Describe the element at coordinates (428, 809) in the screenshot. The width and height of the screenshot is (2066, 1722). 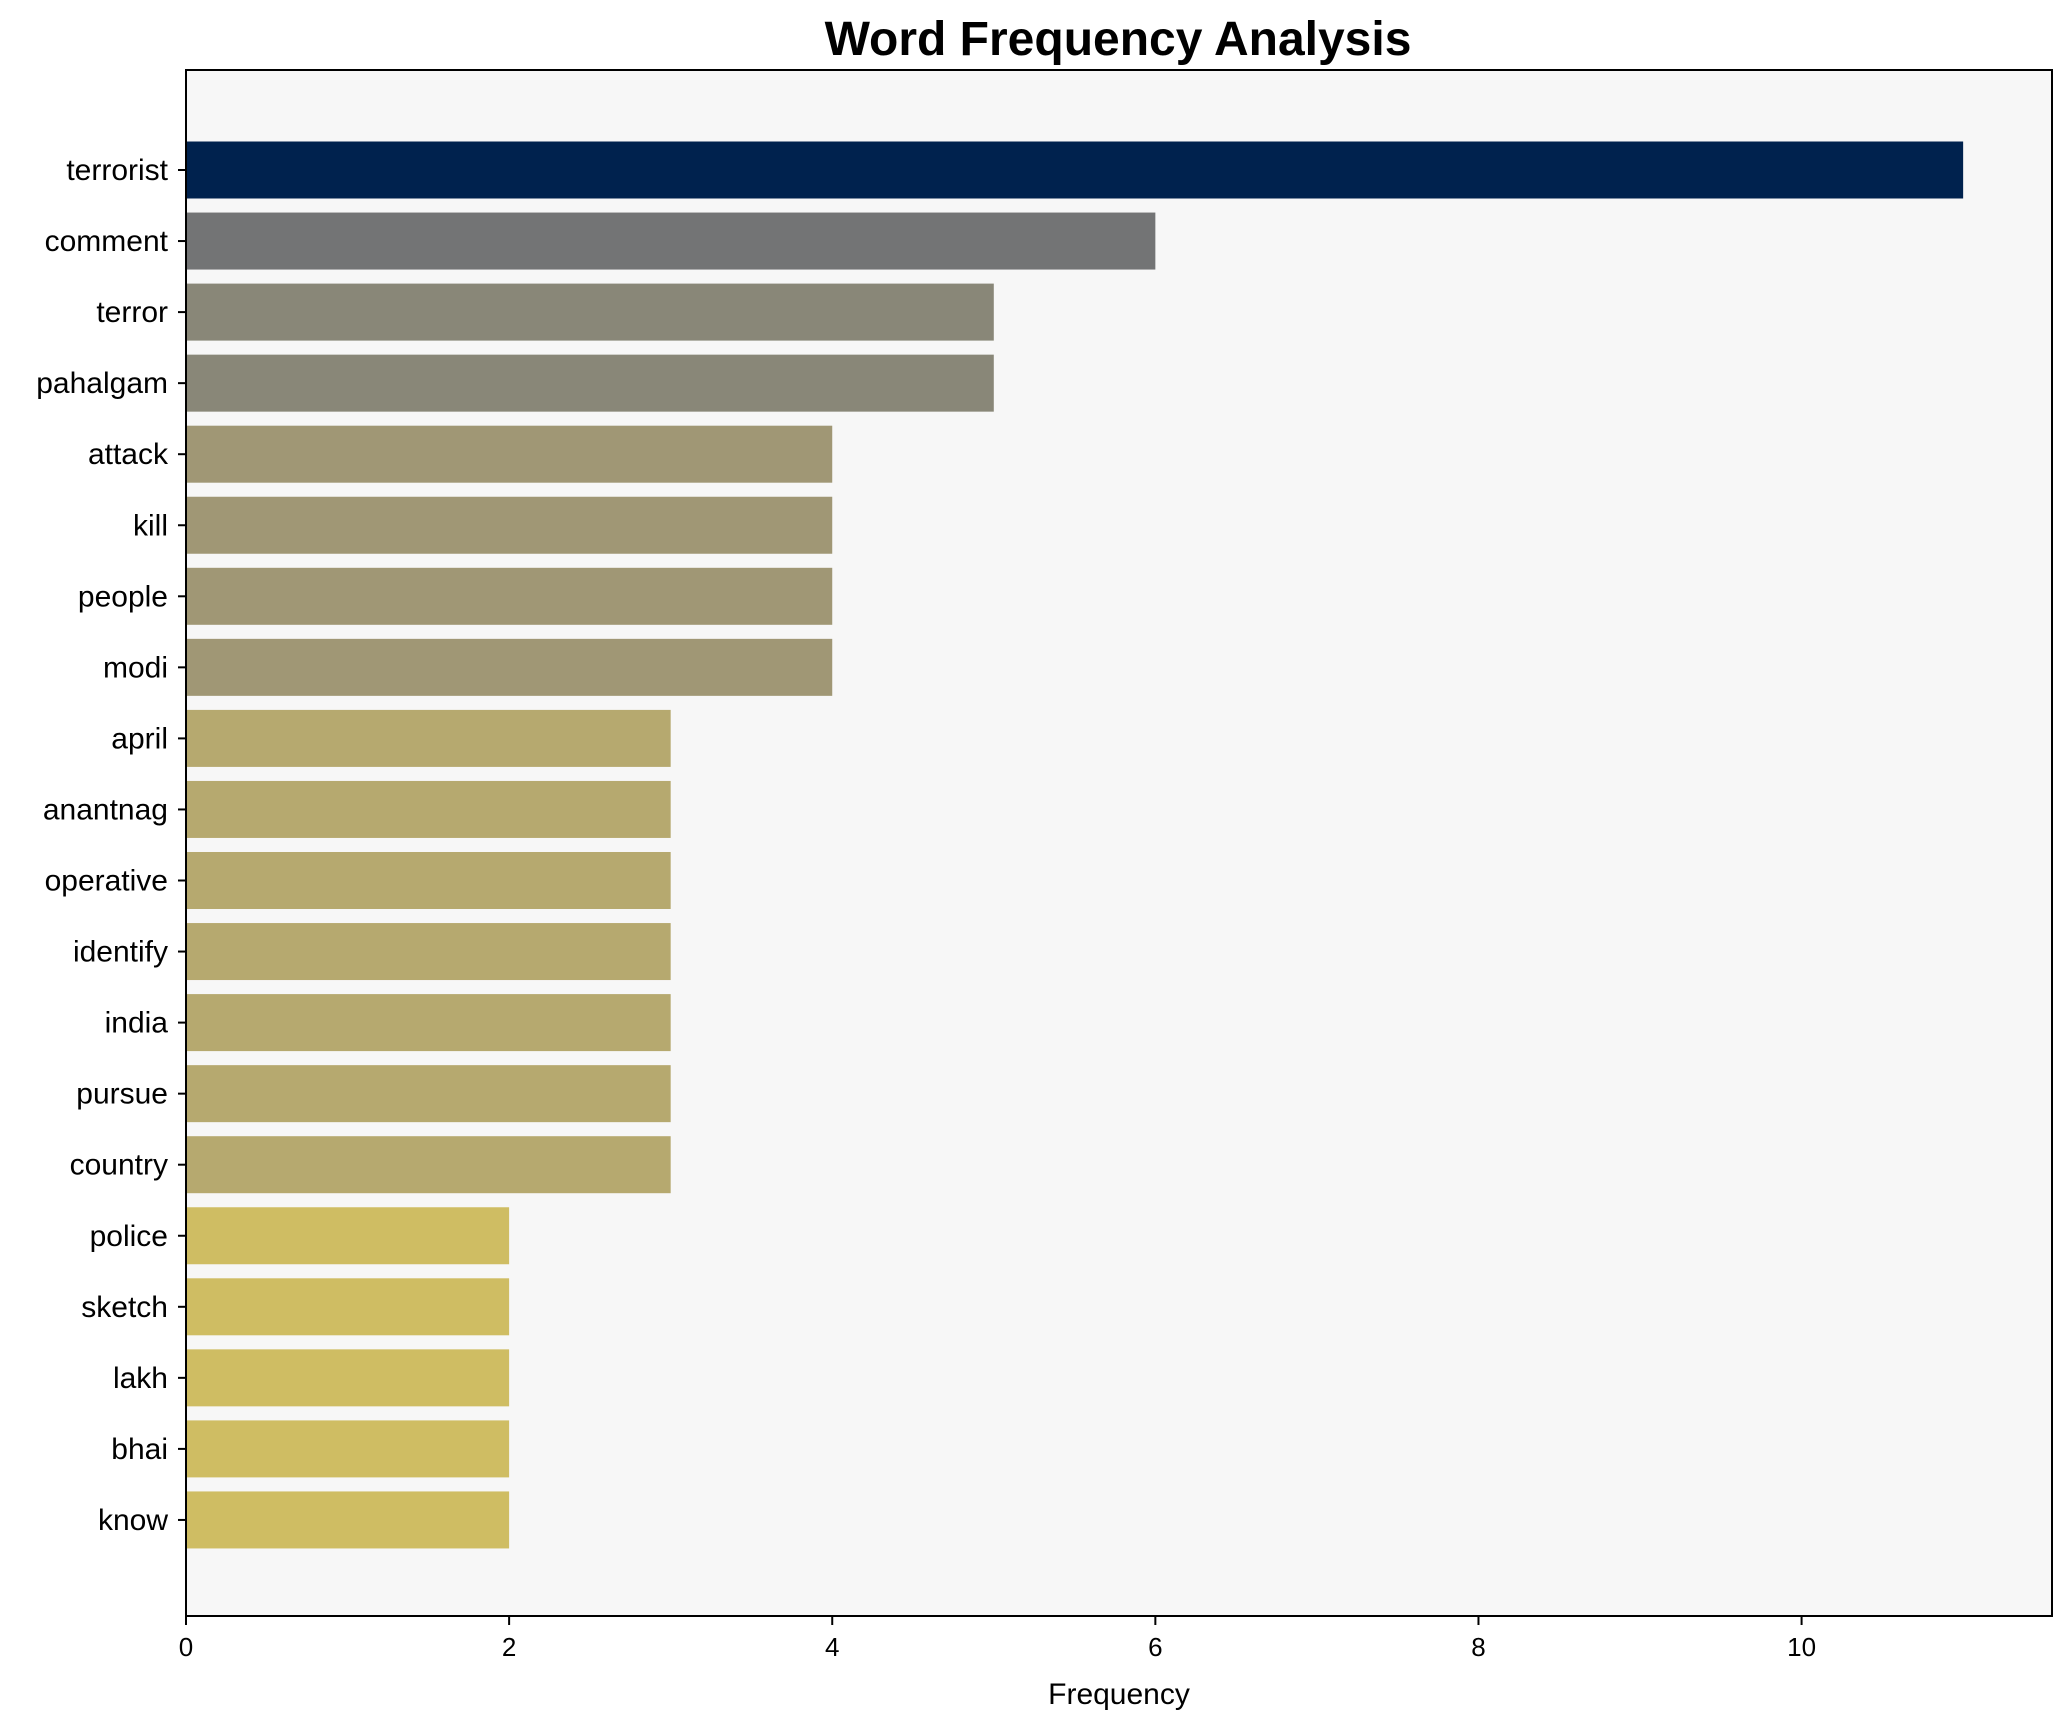
I see `bar-anantnag` at that location.